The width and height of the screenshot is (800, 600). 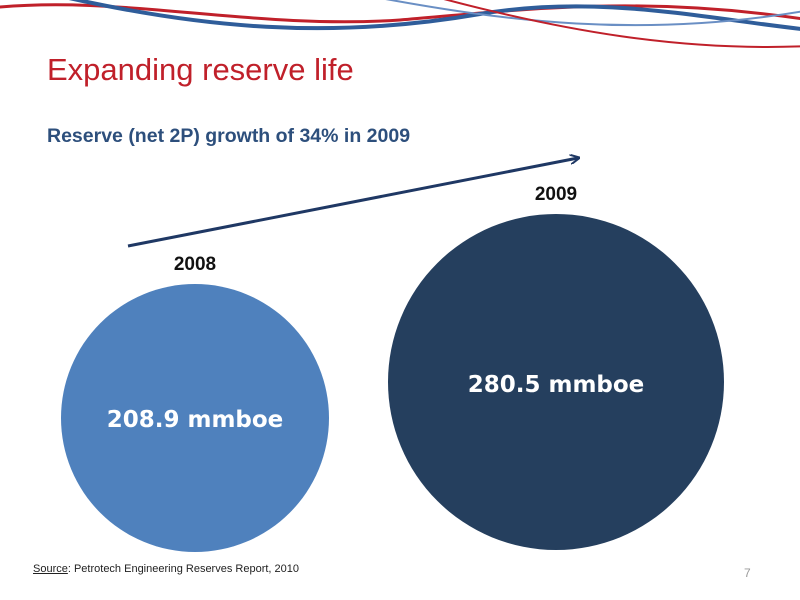 What do you see at coordinates (556, 194) in the screenshot?
I see `year-label-2009: 2009` at bounding box center [556, 194].